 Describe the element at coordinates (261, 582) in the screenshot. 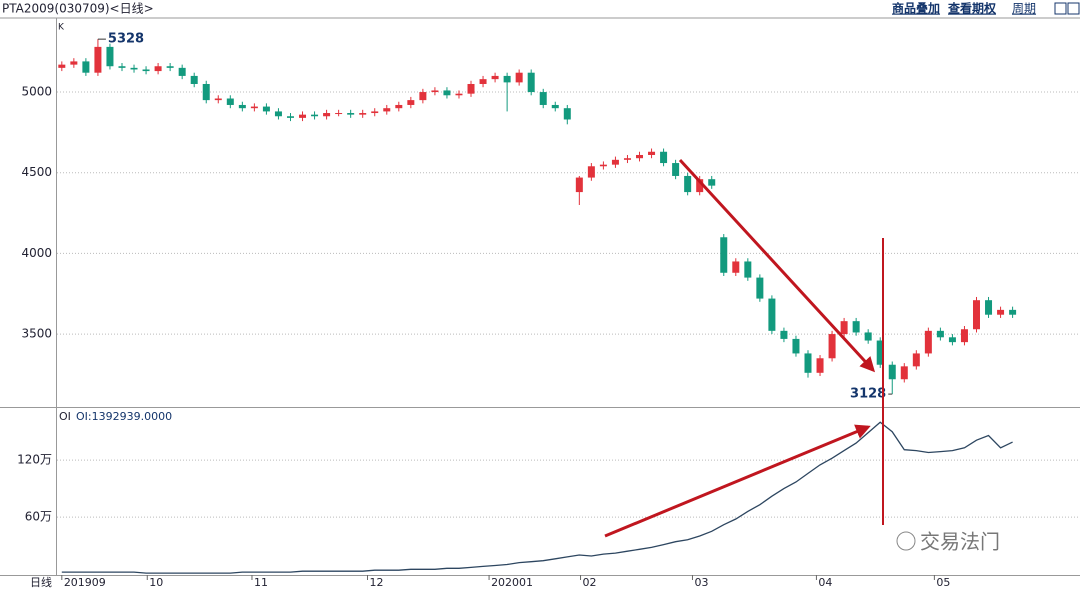

I see `x-tick-label: 11` at that location.